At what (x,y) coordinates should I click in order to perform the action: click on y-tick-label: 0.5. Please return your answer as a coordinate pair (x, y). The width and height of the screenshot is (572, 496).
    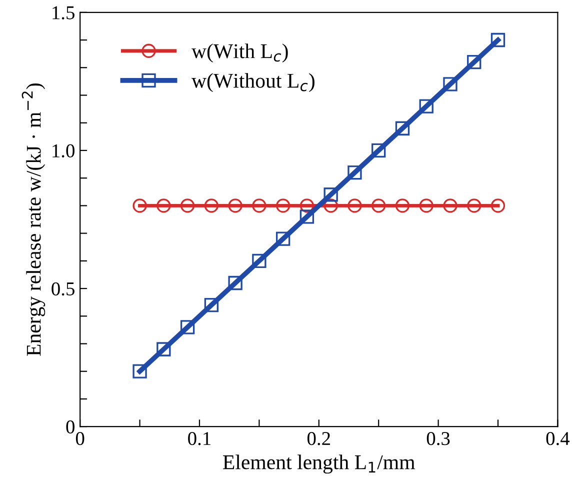
    Looking at the image, I should click on (63, 289).